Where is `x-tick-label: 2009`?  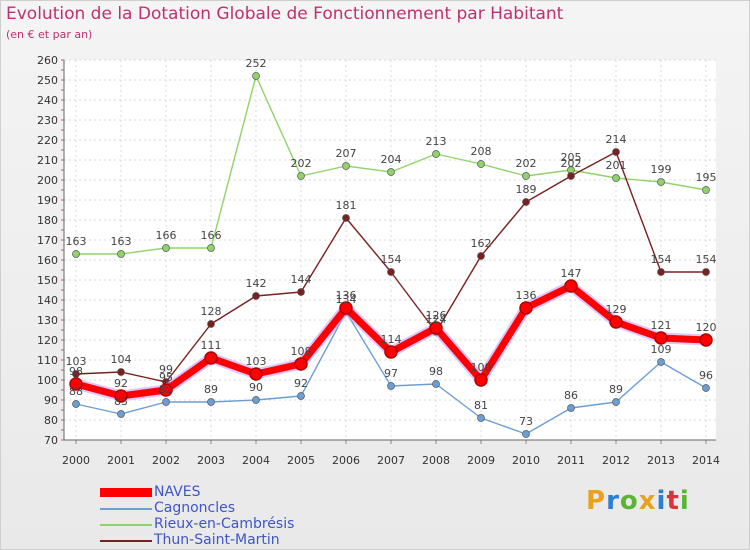 x-tick-label: 2009 is located at coordinates (481, 460).